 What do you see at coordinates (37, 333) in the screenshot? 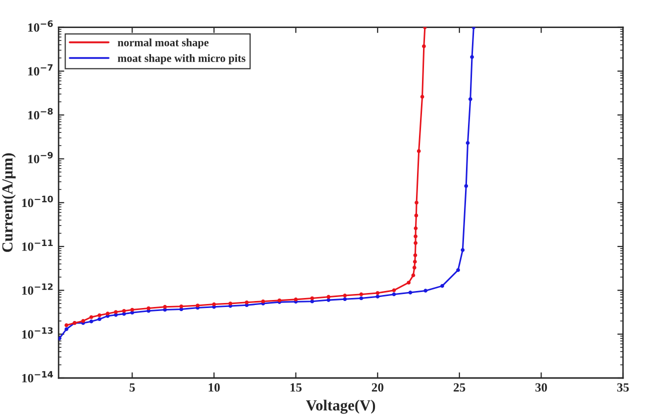
I see `y-tick-label: 10$^{−13}$` at bounding box center [37, 333].